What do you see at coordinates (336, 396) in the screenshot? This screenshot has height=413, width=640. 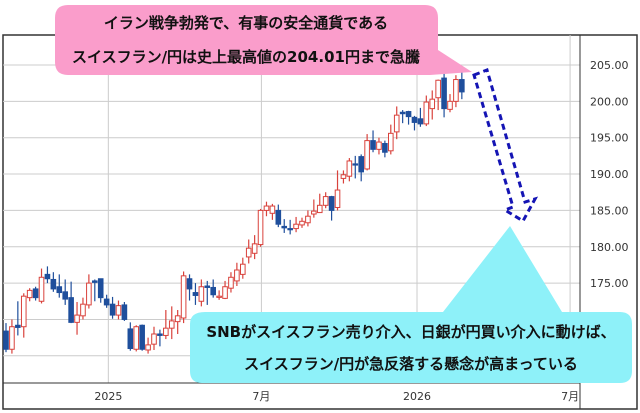 I see `time-axis: 2025 7月 2026 7月` at bounding box center [336, 396].